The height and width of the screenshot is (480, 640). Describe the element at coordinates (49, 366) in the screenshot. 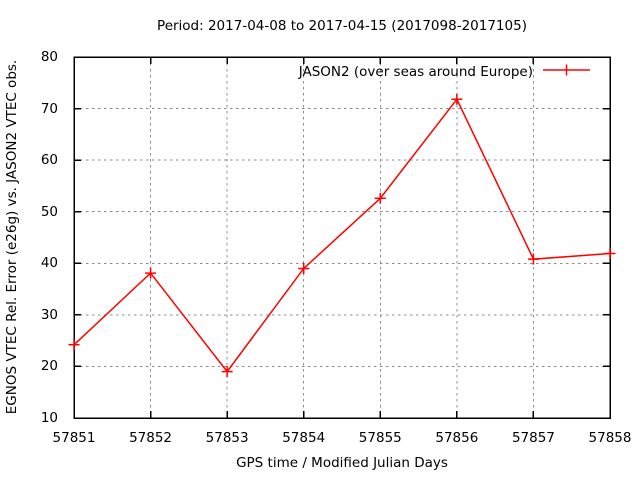

I see `y-tick-label: 20` at that location.